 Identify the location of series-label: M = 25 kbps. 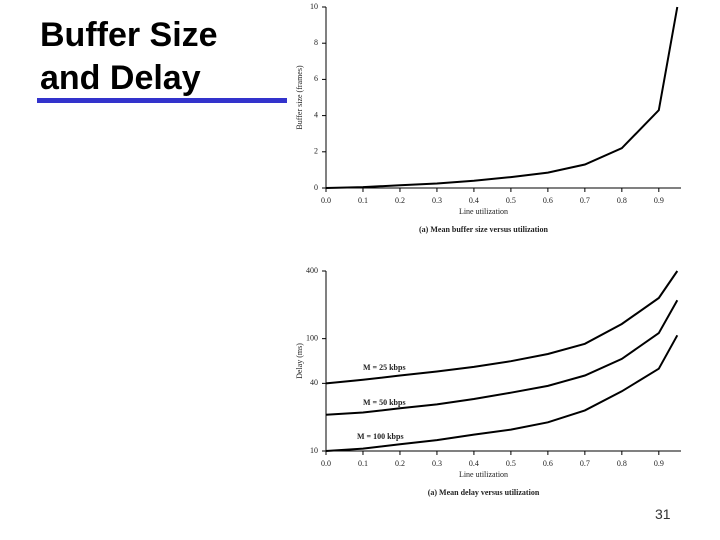
(384, 367).